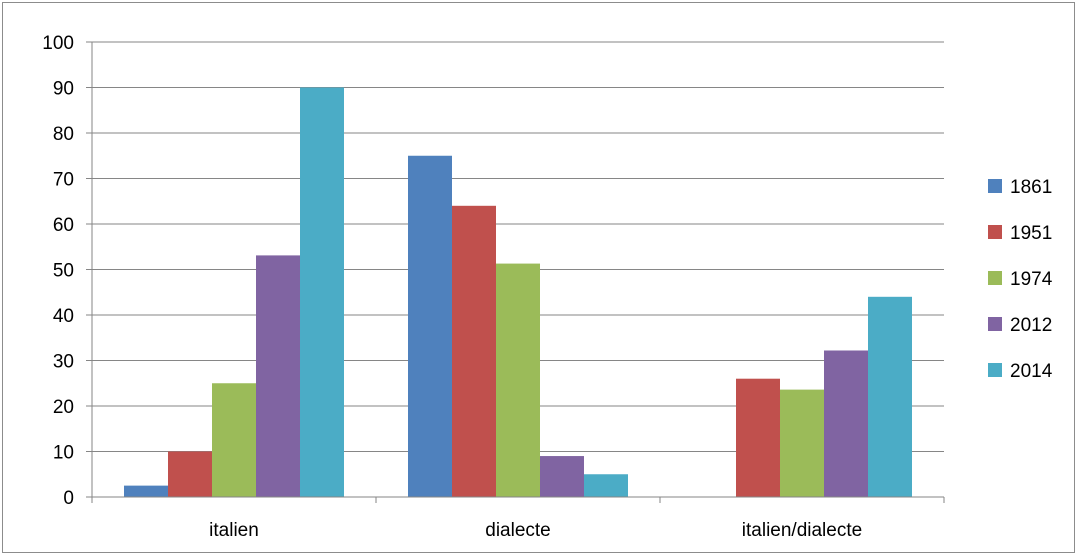  What do you see at coordinates (68, 498) in the screenshot?
I see `y-tick-label-0: 0` at bounding box center [68, 498].